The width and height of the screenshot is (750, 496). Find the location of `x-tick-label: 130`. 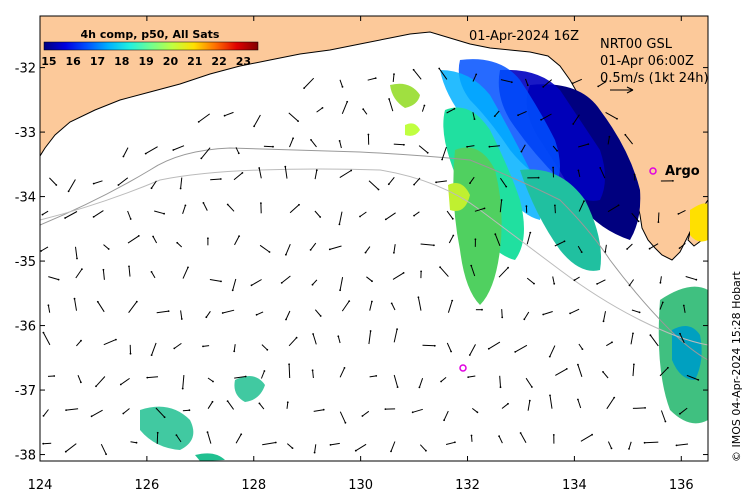

x-tick-label: 130 is located at coordinates (360, 485).